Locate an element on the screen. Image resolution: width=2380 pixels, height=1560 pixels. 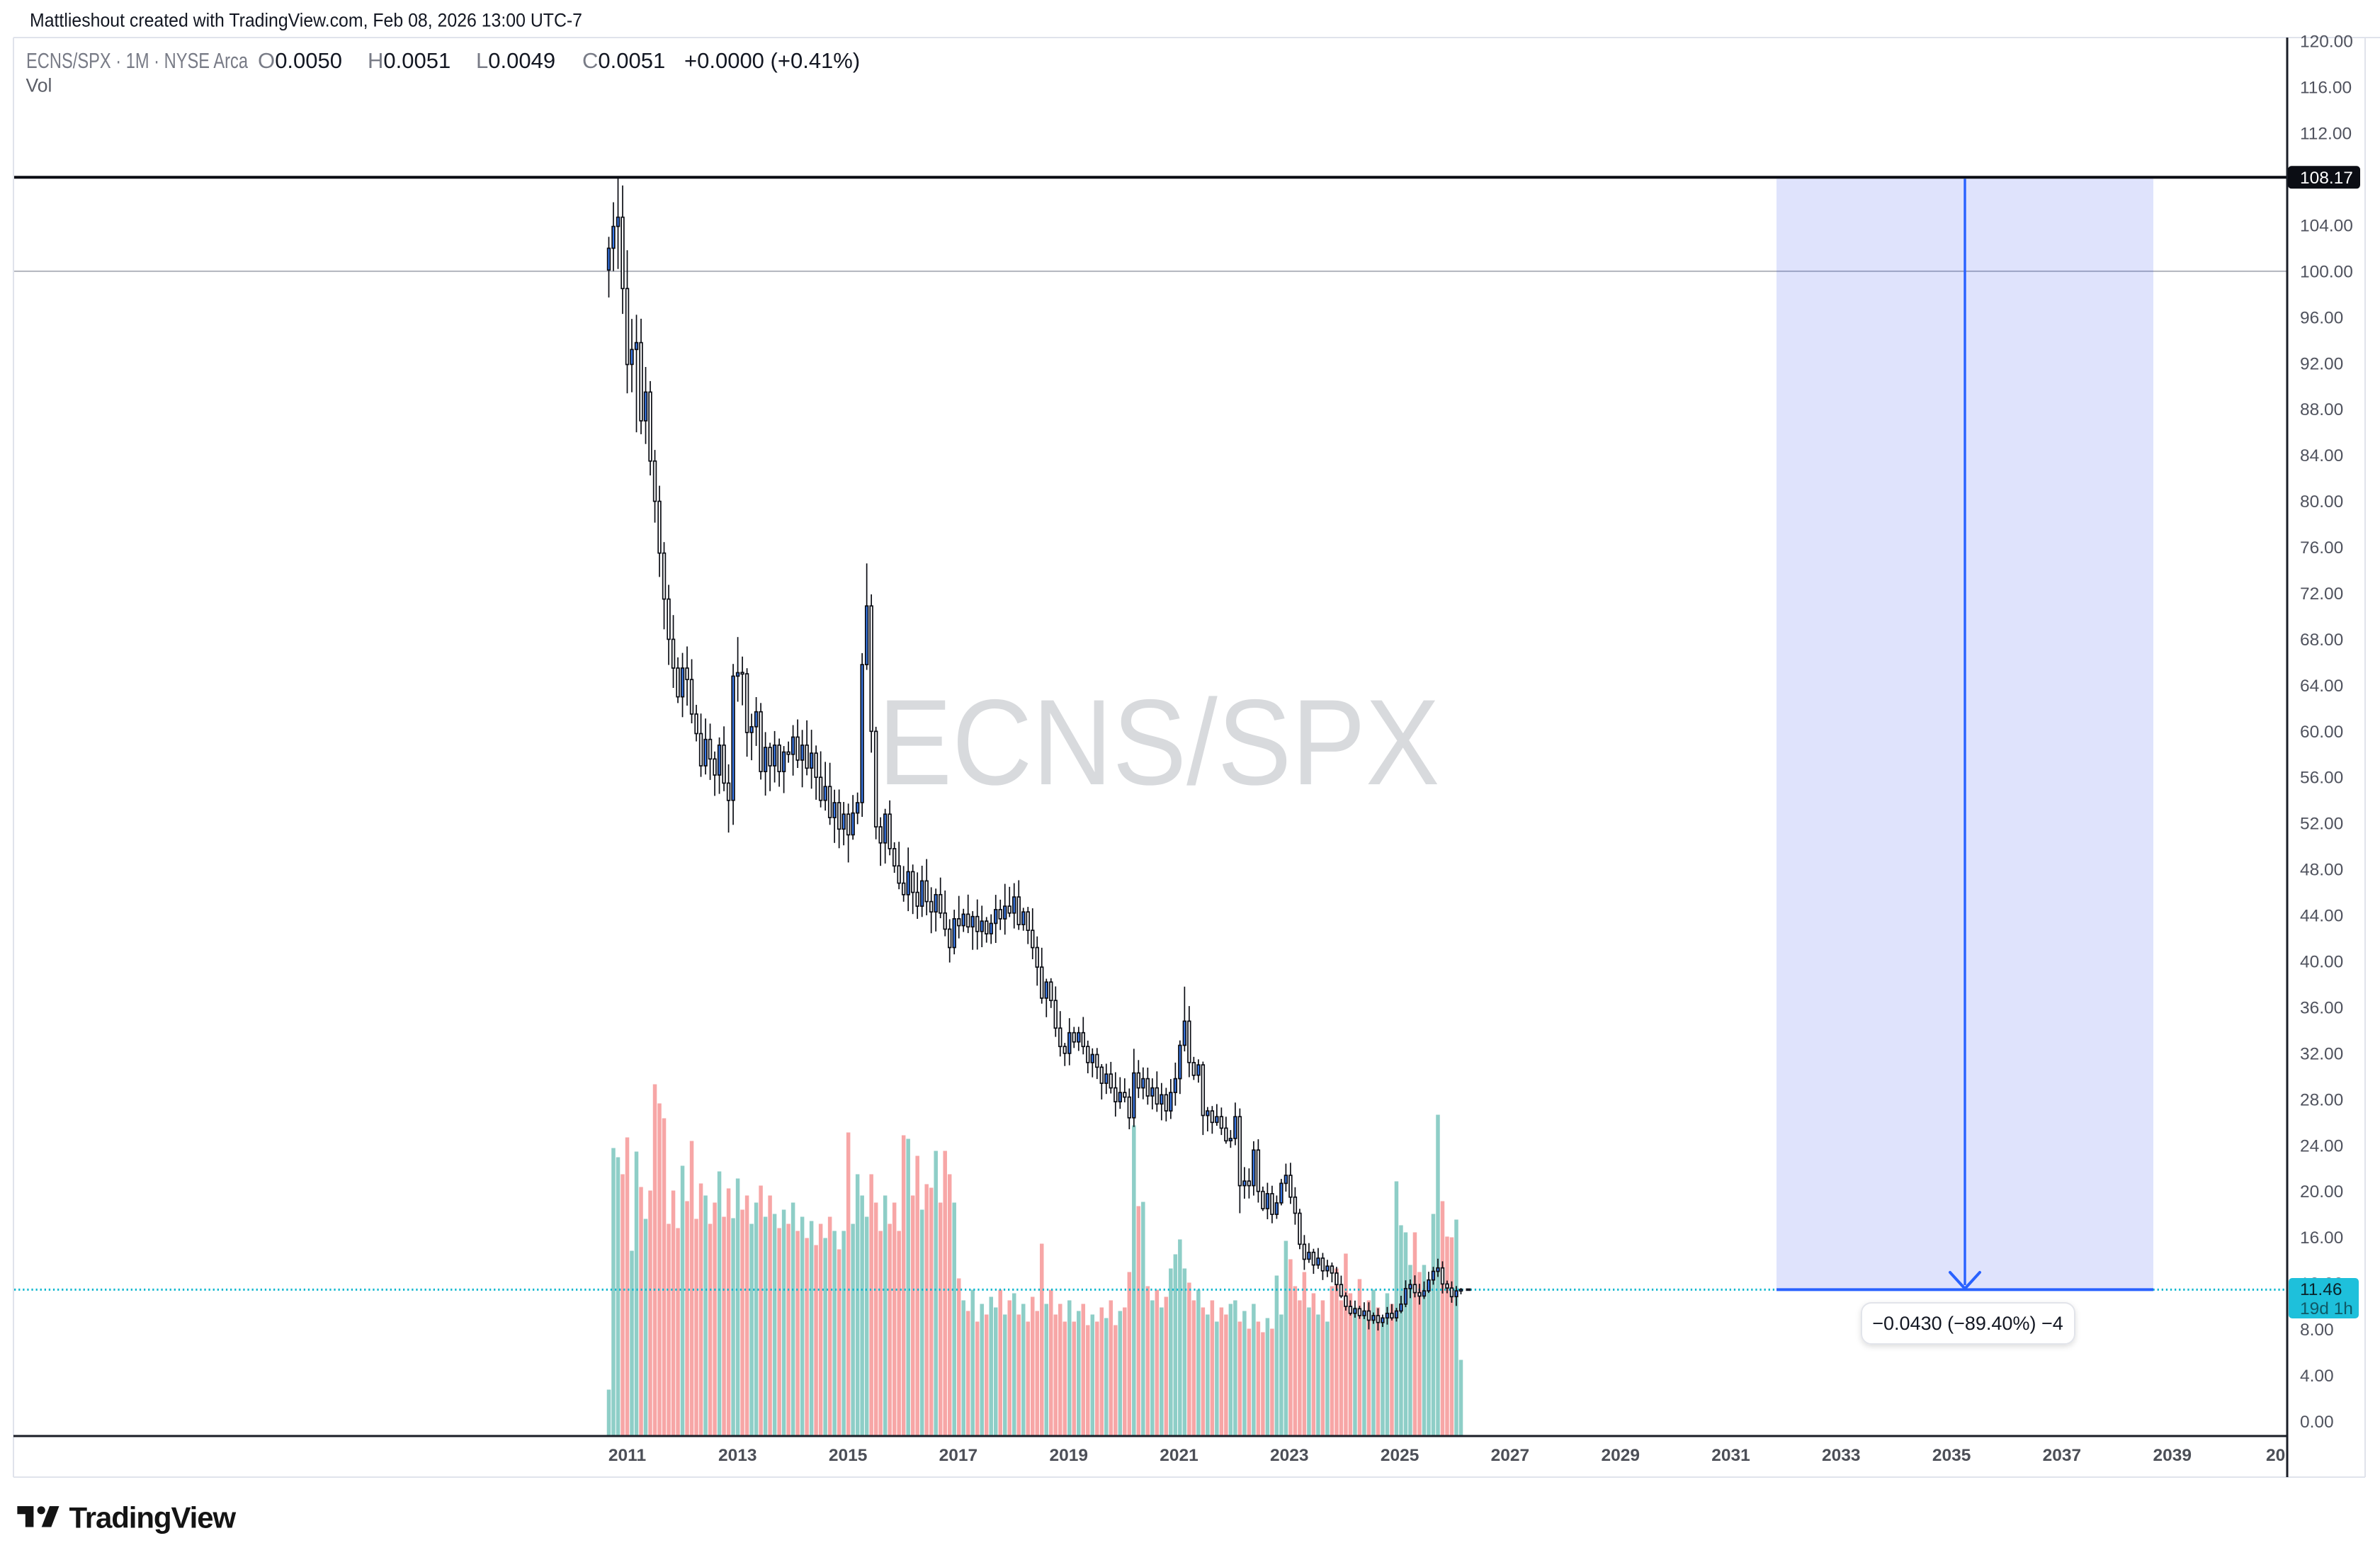
svg-text: 104.00 is located at coordinates (2326, 227).